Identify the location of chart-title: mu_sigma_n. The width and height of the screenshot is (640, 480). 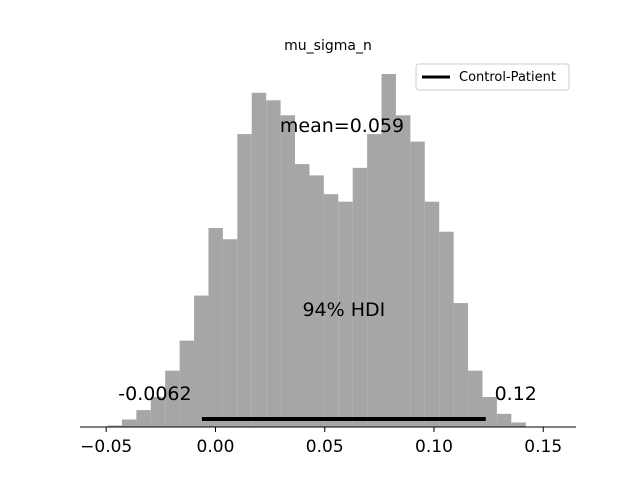
(328, 46).